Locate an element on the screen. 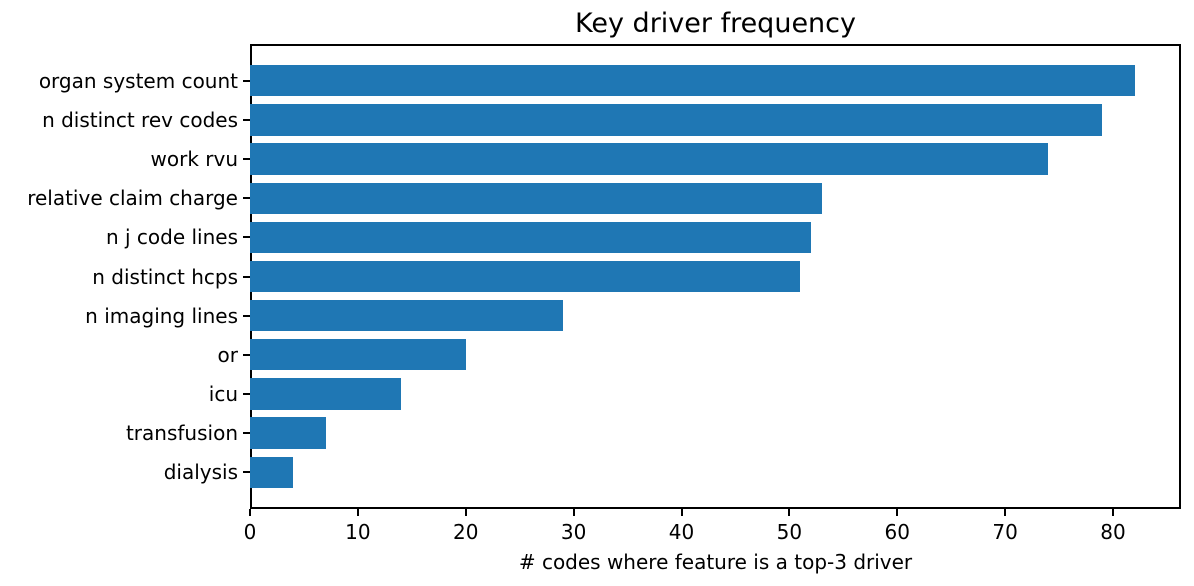 Image resolution: width=1194 pixels, height=586 pixels. x-tick-label-70: 70 is located at coordinates (1005, 532).